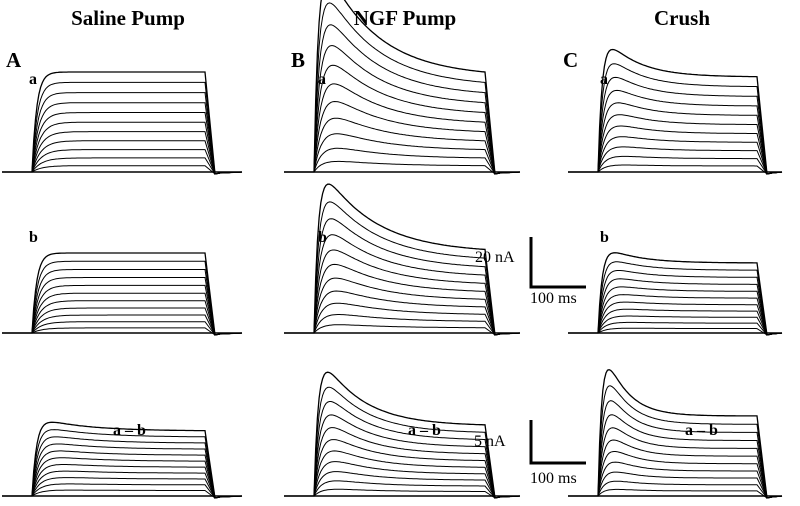 This screenshot has width=800, height=506. I want to click on panel-c-a-minus-b, so click(675, 434).